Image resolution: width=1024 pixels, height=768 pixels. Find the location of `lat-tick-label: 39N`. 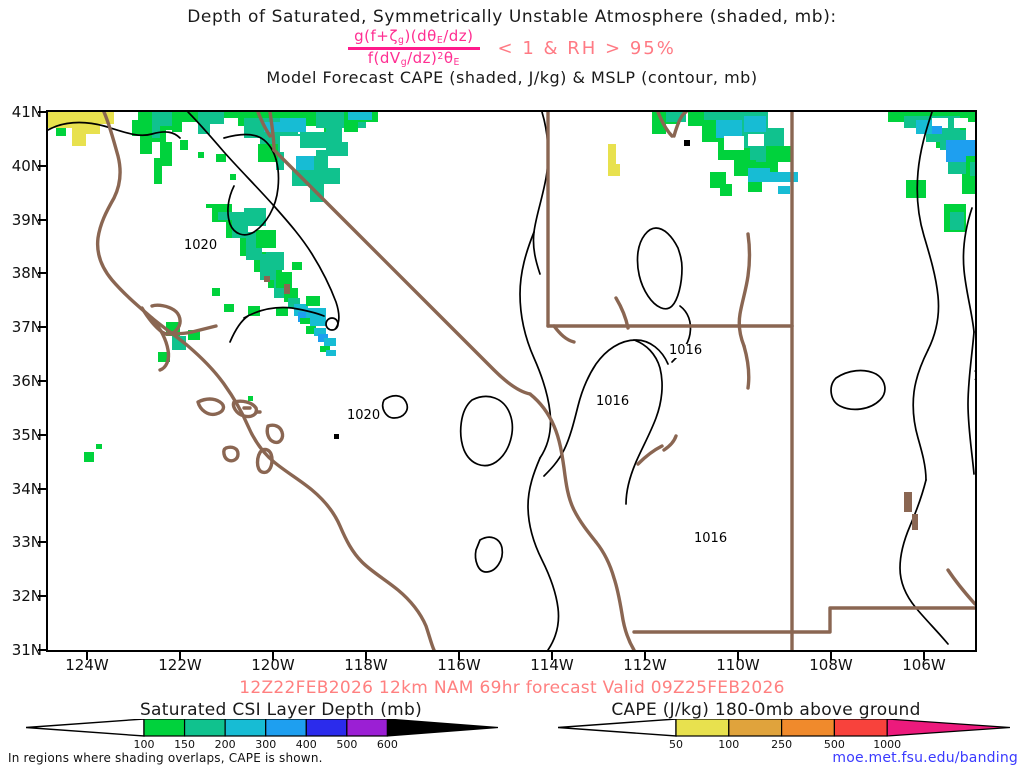

lat-tick-label: 39N is located at coordinates (26, 219).